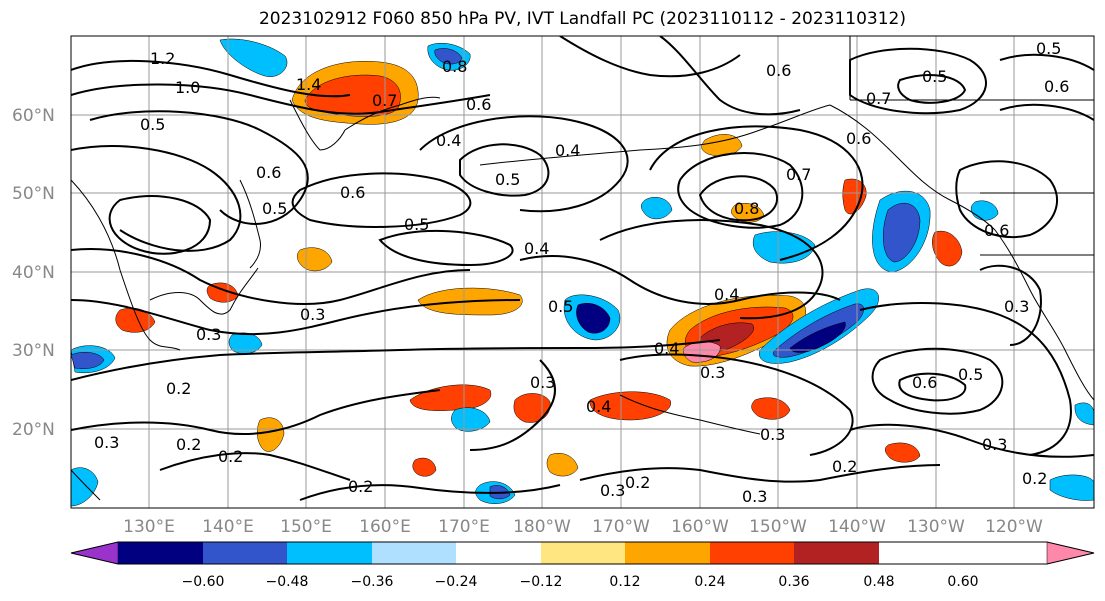 This screenshot has width=1105, height=601. What do you see at coordinates (962, 582) in the screenshot?
I see `colorbar-tick-label: 0.60` at bounding box center [962, 582].